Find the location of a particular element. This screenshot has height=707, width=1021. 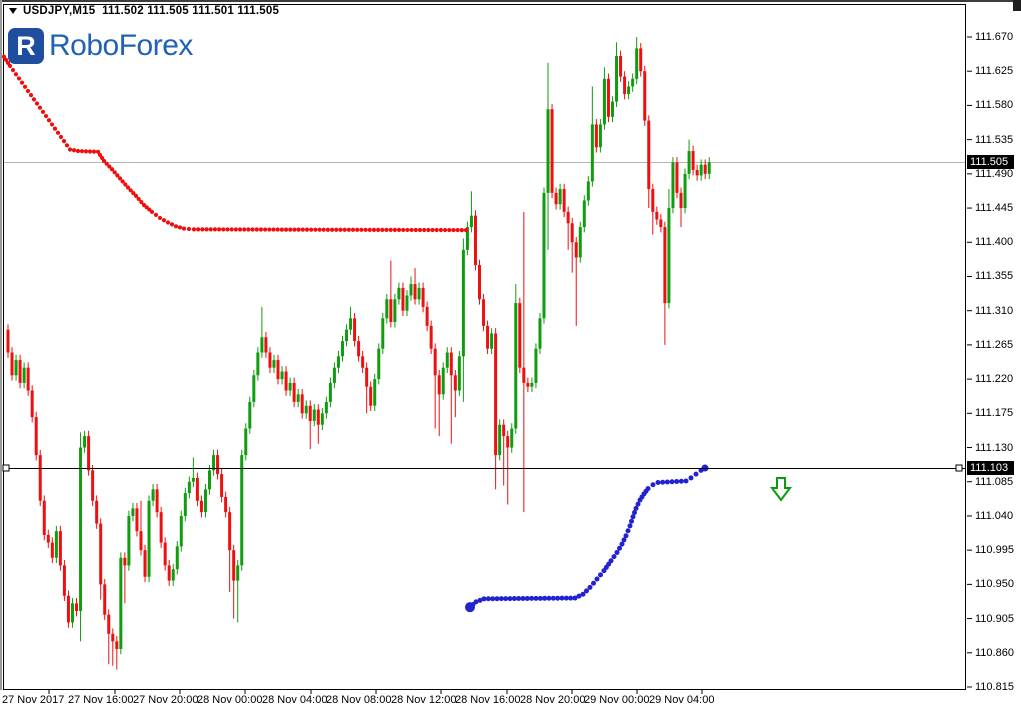

sar-dots-down is located at coordinates (235, 143).